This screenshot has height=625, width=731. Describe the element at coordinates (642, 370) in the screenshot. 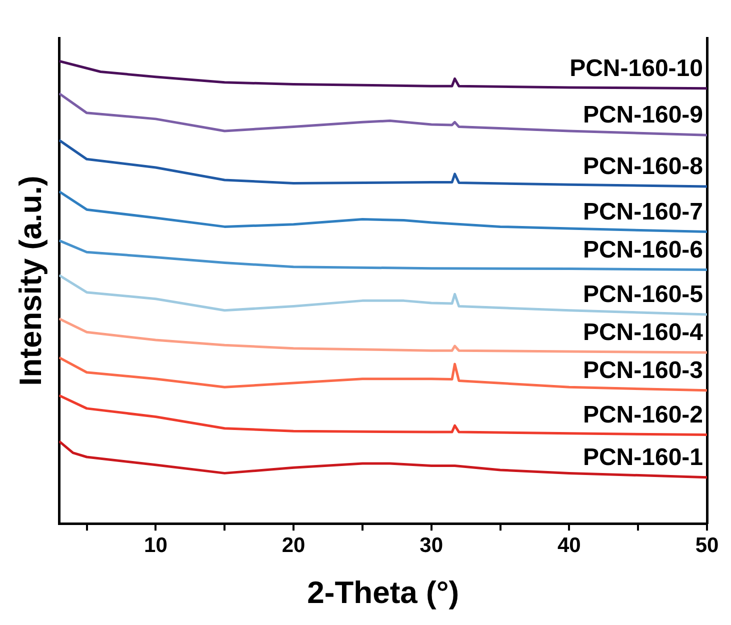

I see `series-label: PCN-160-3` at that location.